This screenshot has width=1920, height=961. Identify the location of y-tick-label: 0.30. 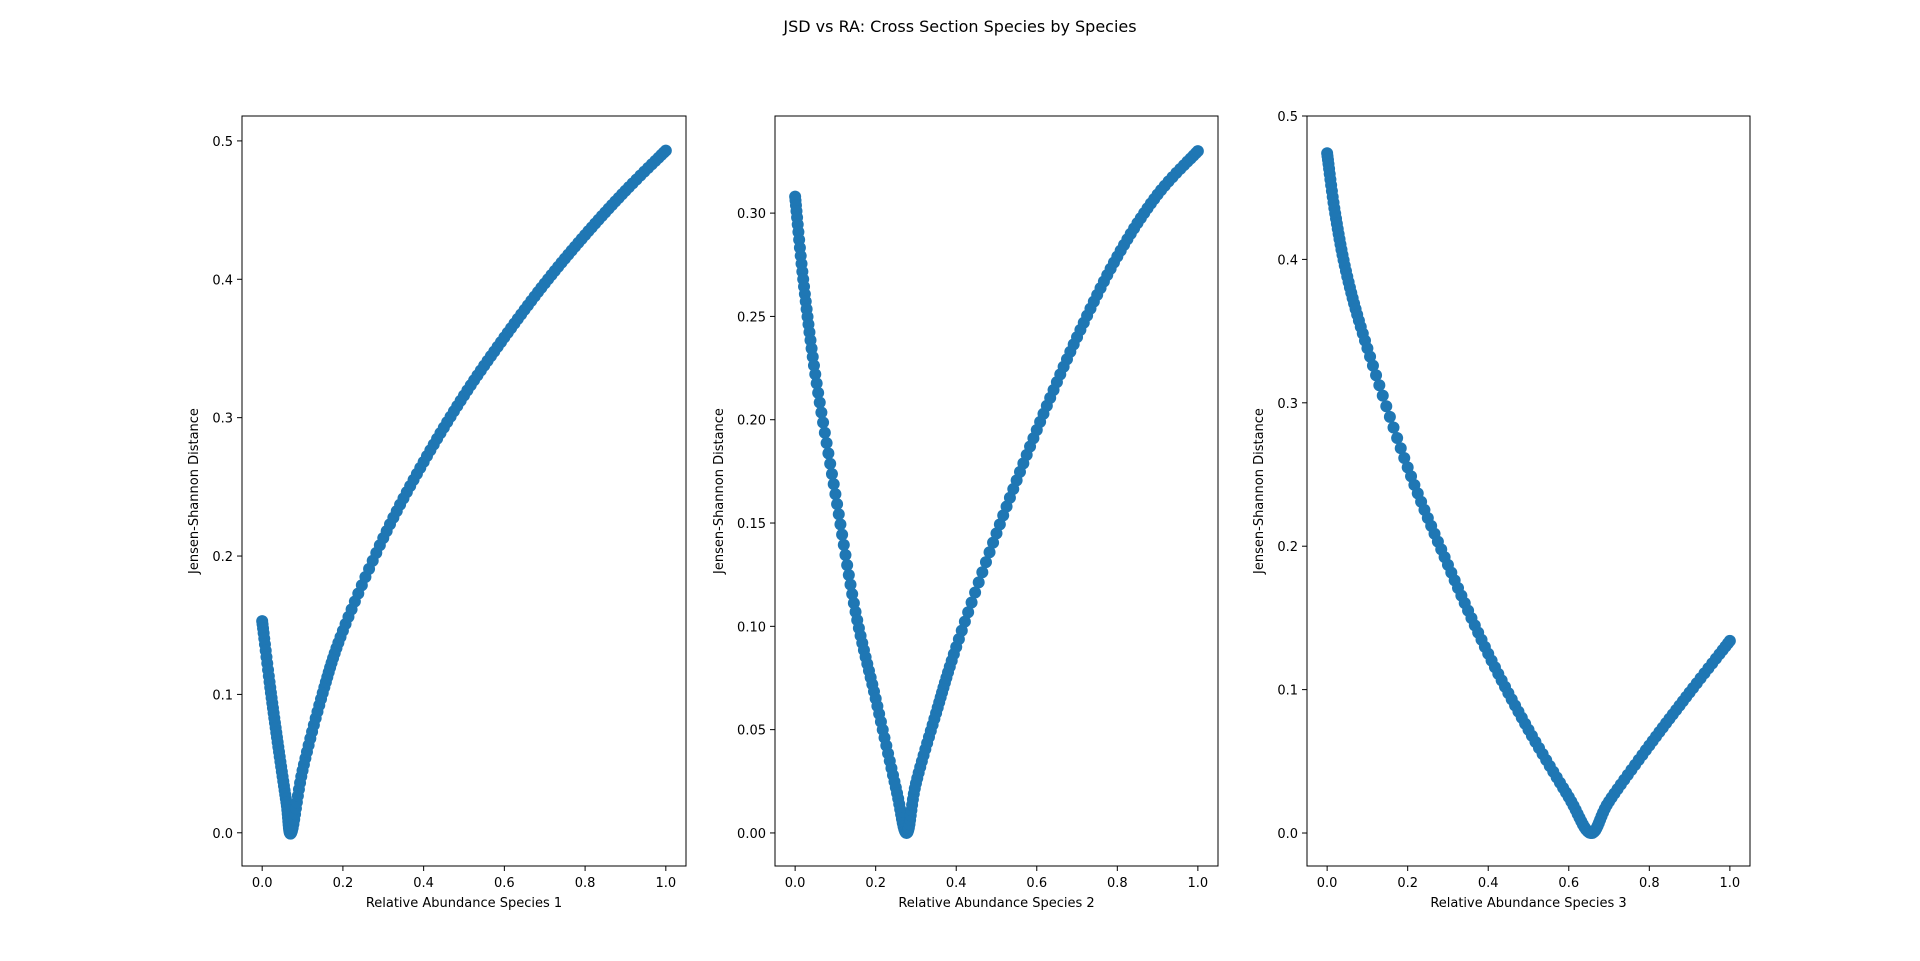
(751, 214).